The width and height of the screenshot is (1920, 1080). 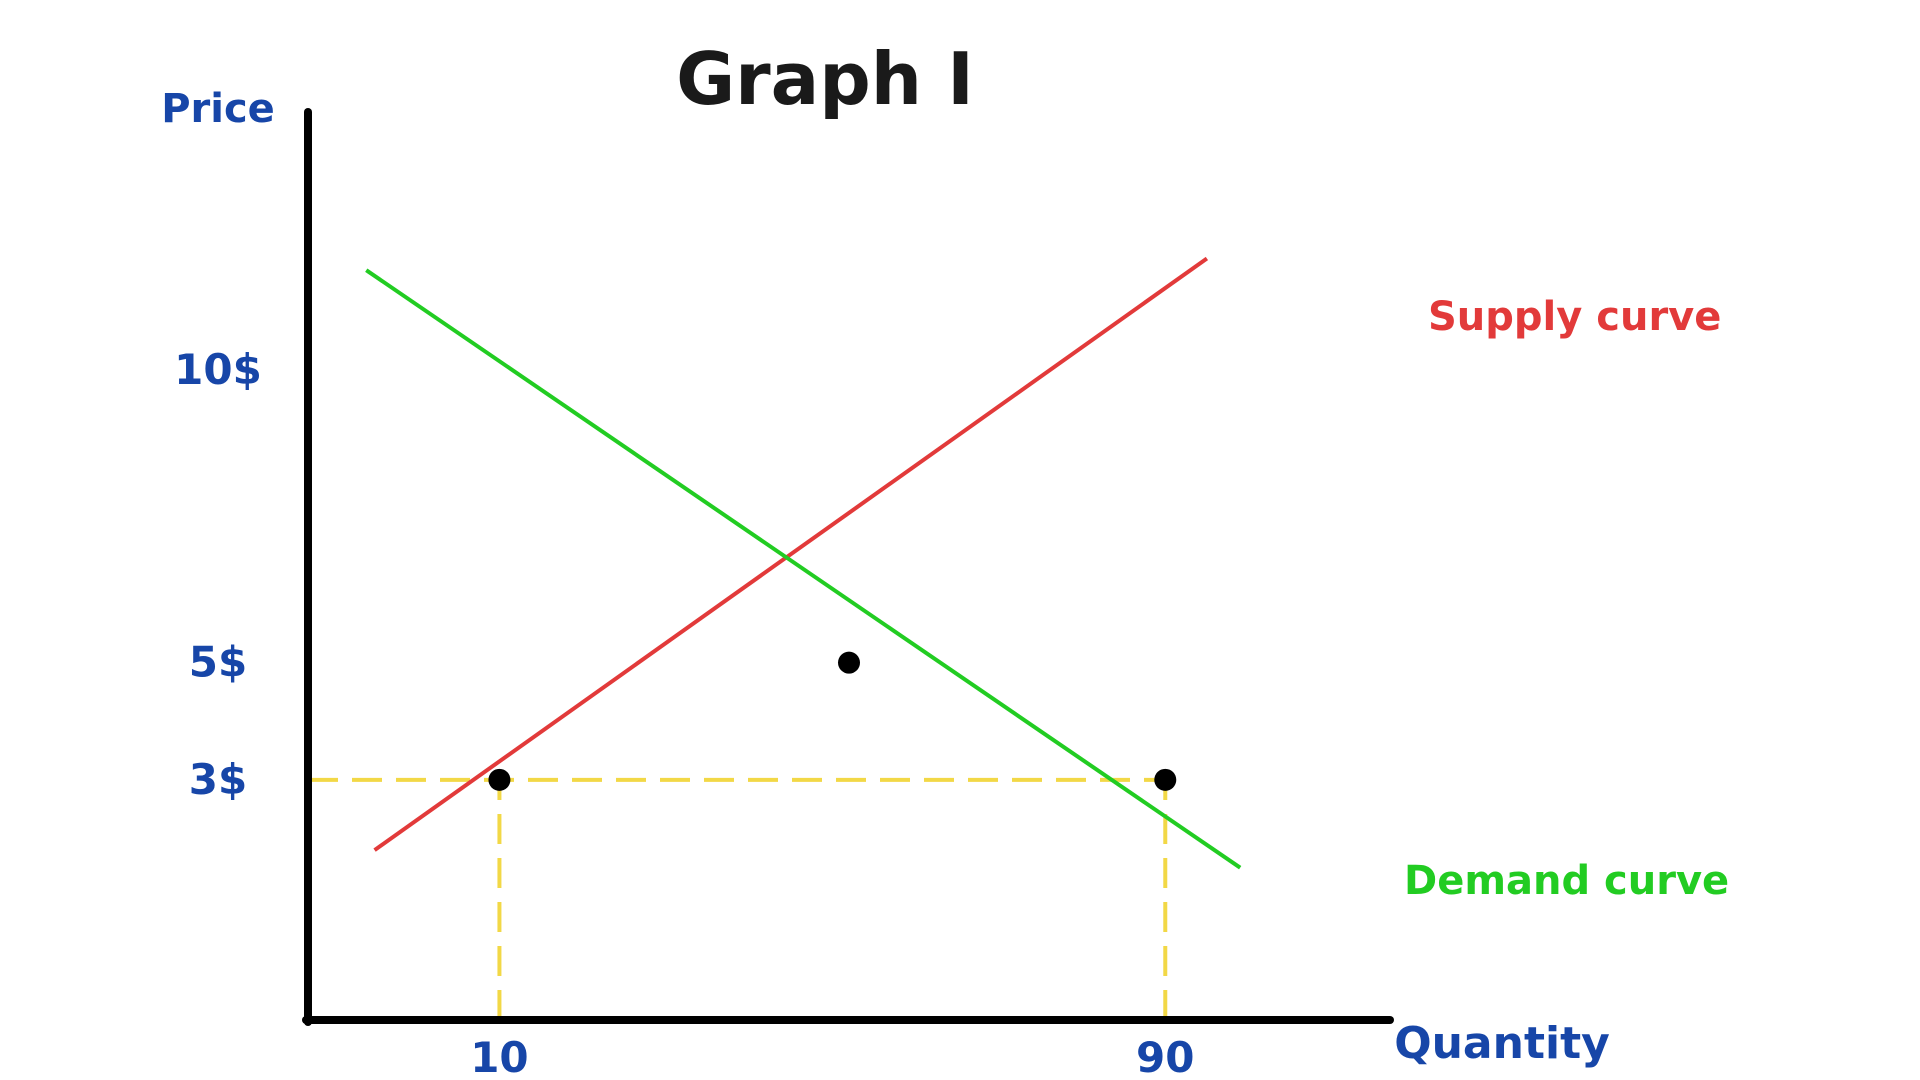 What do you see at coordinates (218, 109) in the screenshot?
I see `y-axis-label: Price` at bounding box center [218, 109].